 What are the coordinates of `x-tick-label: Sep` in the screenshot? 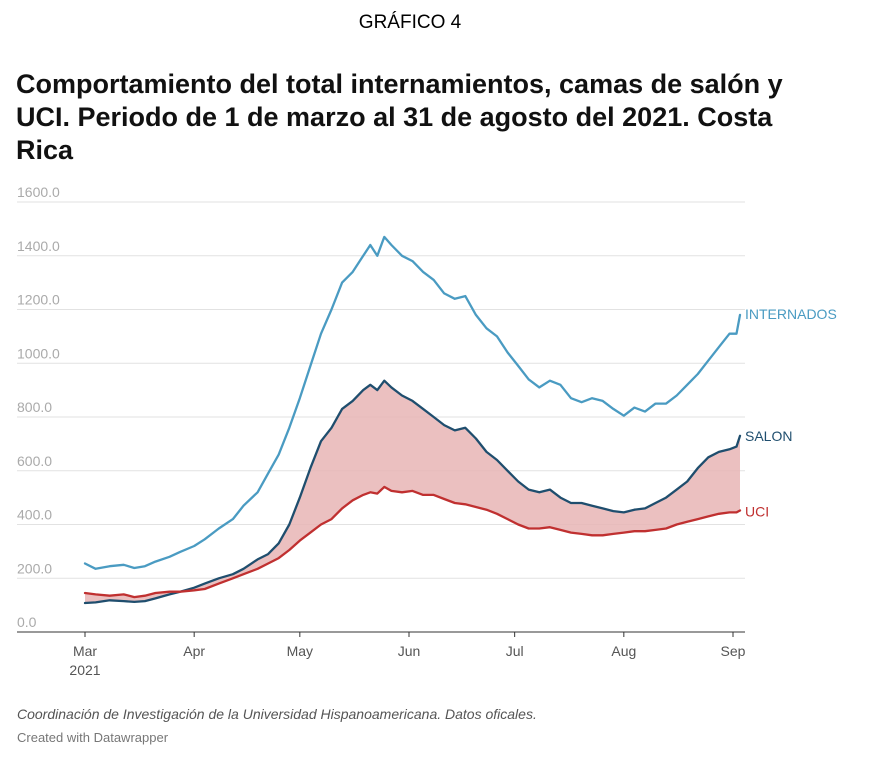 It's located at (733, 651).